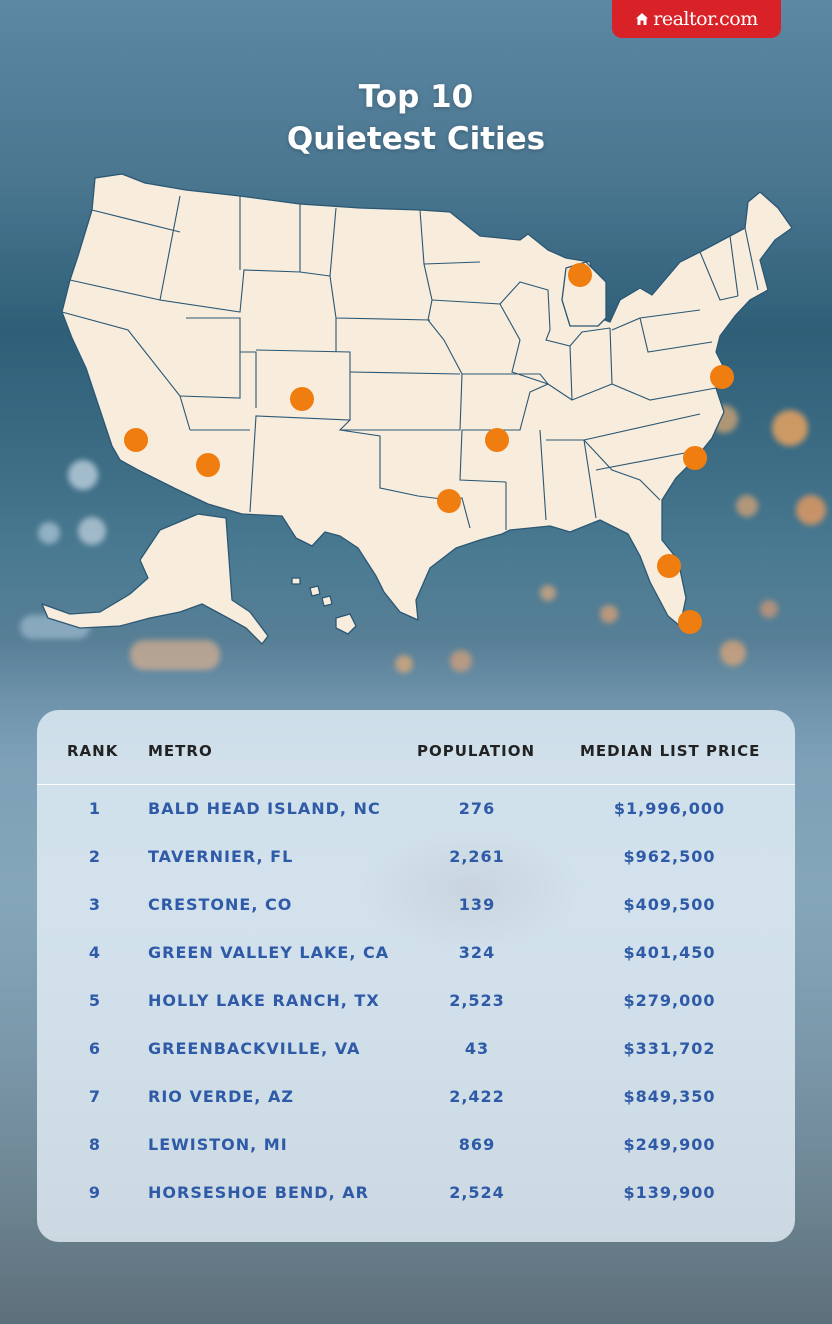  Describe the element at coordinates (346, 624) in the screenshot. I see `hawaii-shape` at that location.